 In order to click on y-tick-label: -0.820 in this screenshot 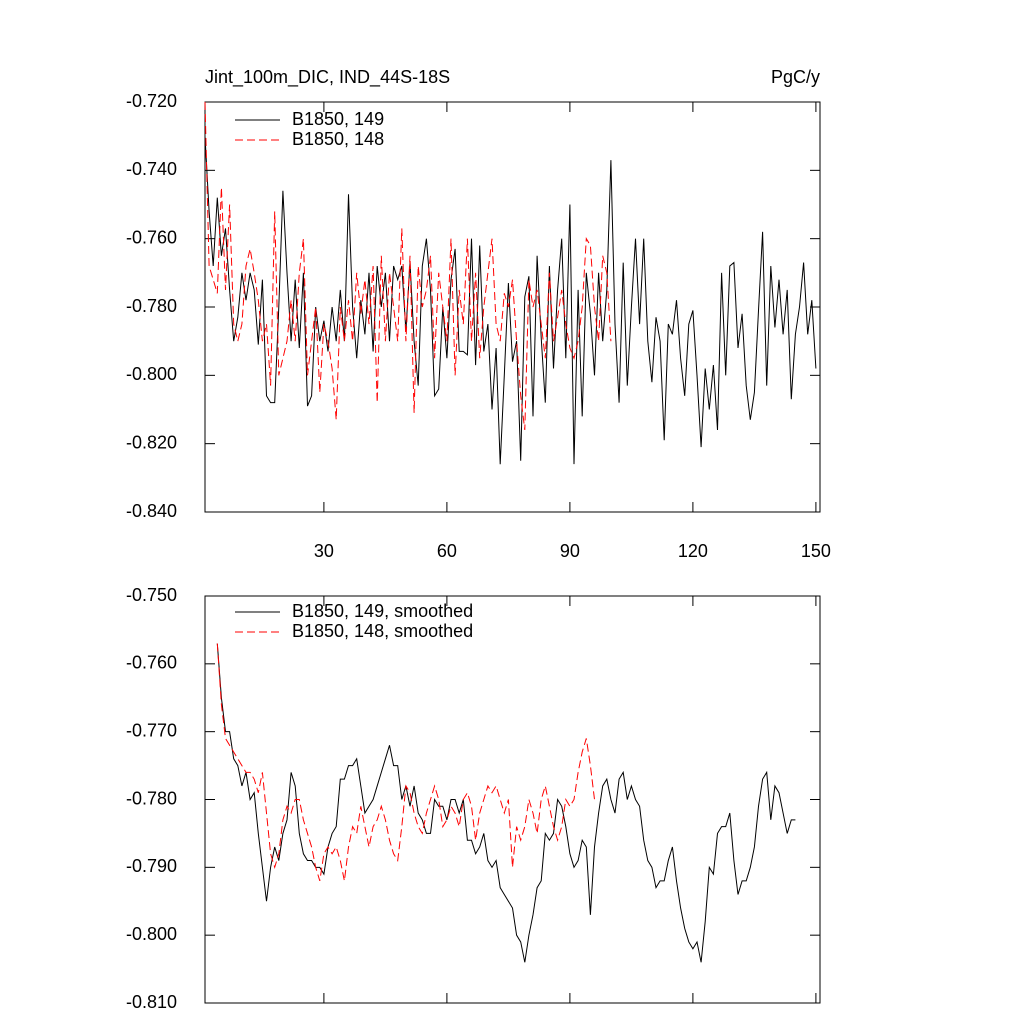, I will do `click(151, 442)`.